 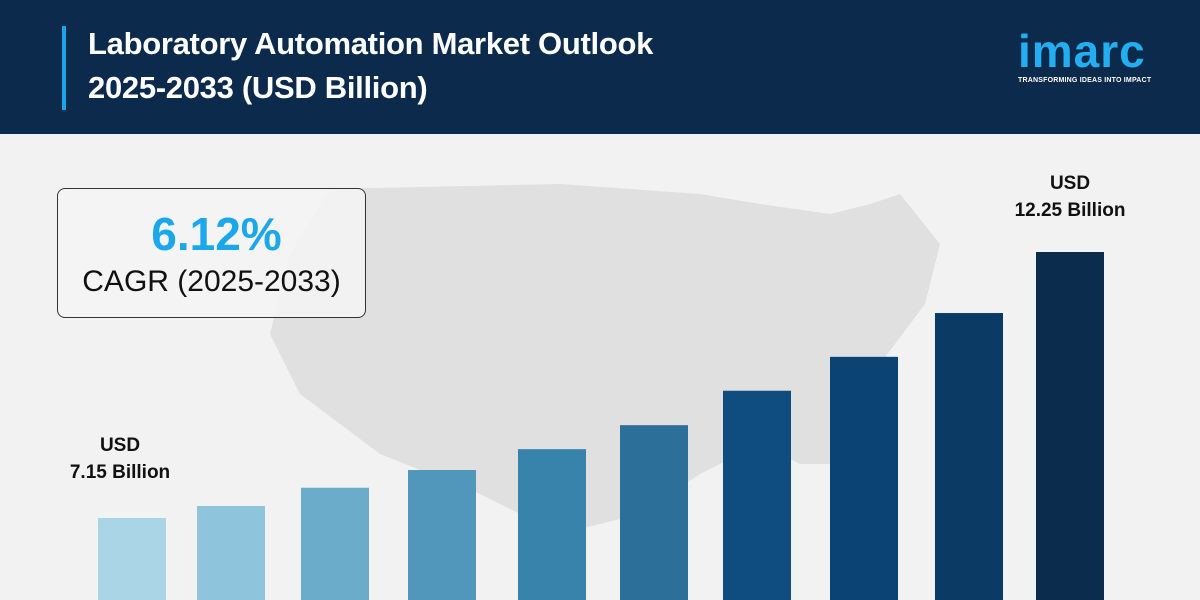 What do you see at coordinates (258, 87) in the screenshot?
I see `title-line-2: 2025-2033 (USD Billion)` at bounding box center [258, 87].